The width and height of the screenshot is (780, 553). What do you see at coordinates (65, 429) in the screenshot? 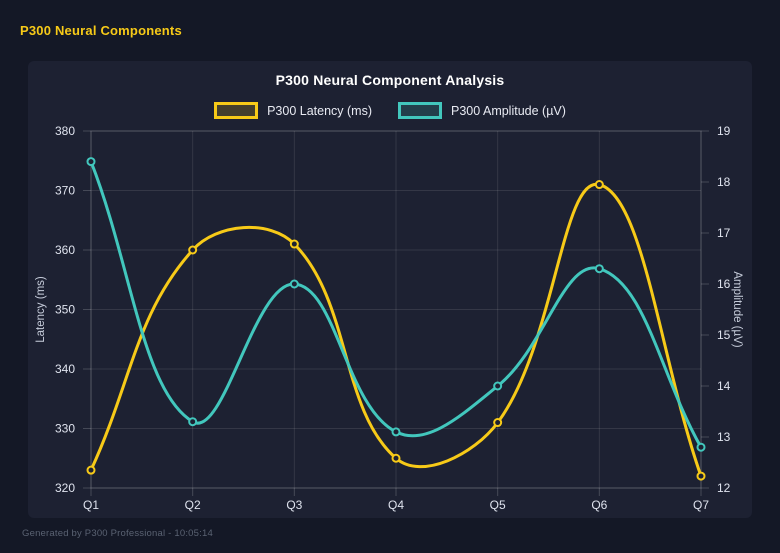
I see `left-axis-tick-label: 330` at bounding box center [65, 429].